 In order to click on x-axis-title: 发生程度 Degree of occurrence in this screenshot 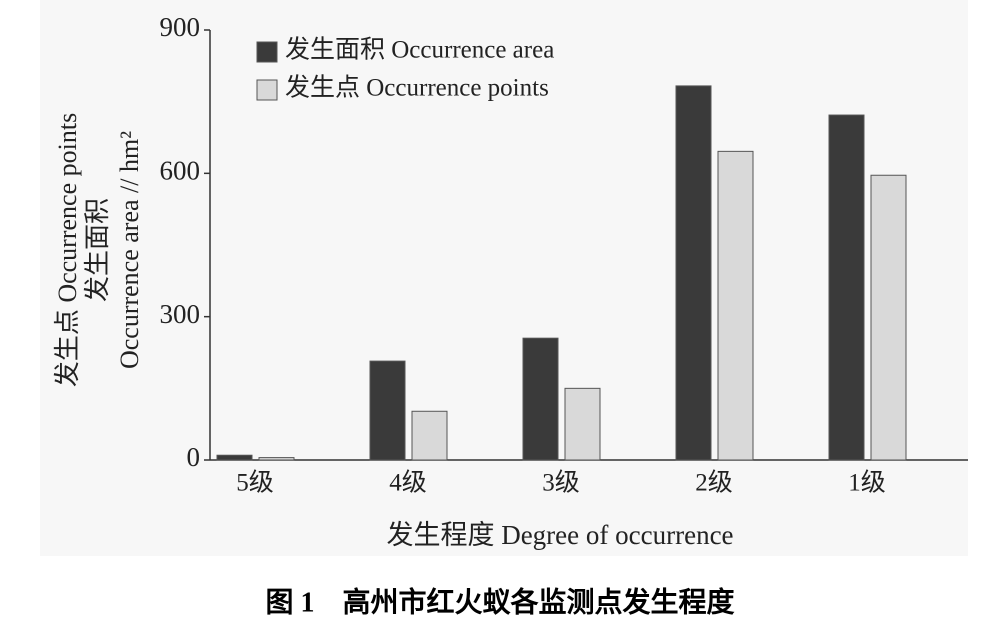, I will do `click(559, 535)`.